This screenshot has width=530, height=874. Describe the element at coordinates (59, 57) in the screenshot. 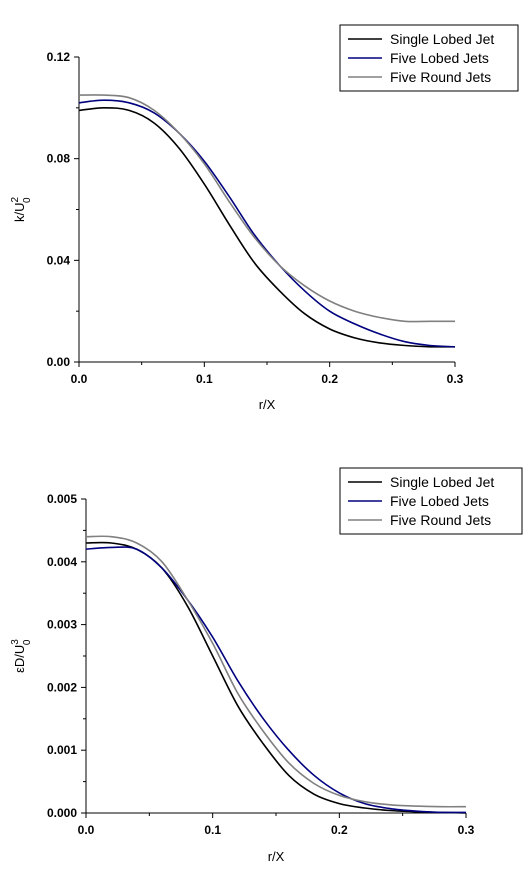

I see `y-tick-label: 0.12` at that location.